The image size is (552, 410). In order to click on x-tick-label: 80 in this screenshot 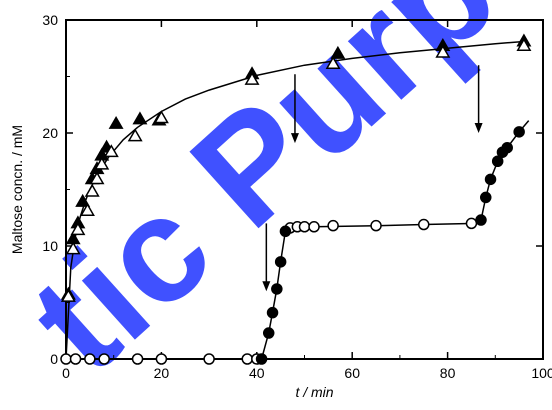, I will do `click(448, 373)`.